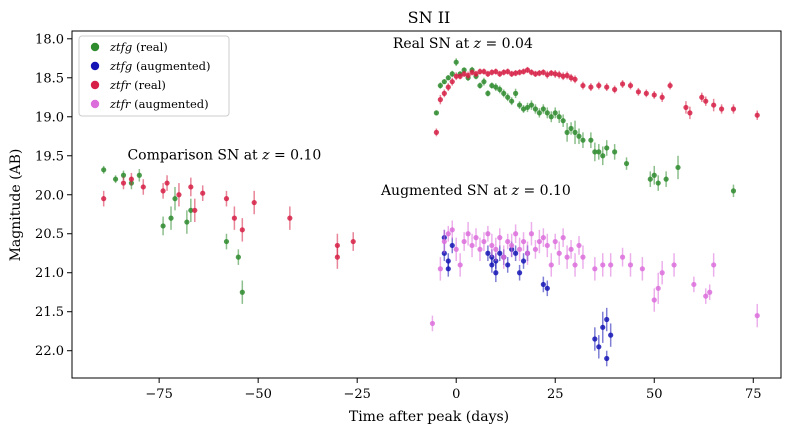  What do you see at coordinates (95, 85) in the screenshot?
I see `legend-marker` at bounding box center [95, 85].